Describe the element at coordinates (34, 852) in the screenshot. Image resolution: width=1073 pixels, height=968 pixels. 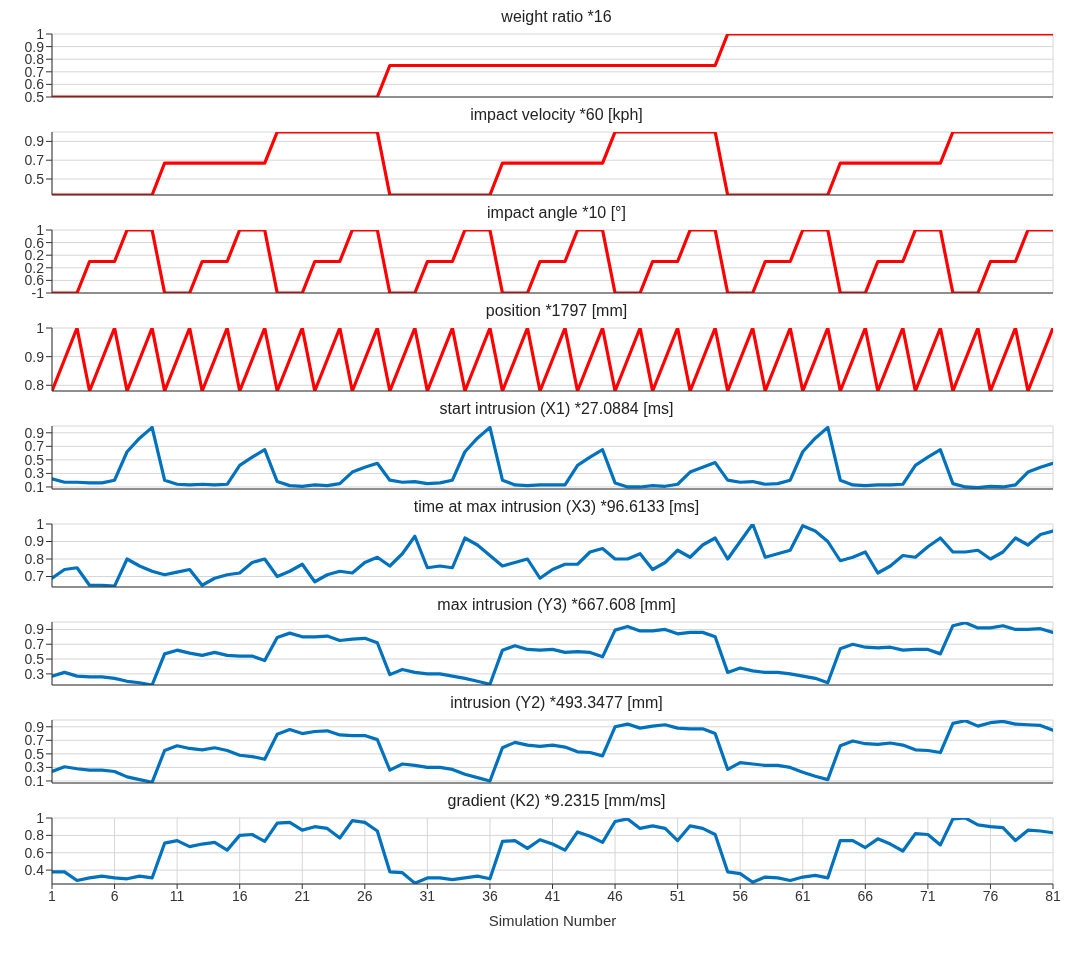
I see `y-tick-label: 0.6` at that location.